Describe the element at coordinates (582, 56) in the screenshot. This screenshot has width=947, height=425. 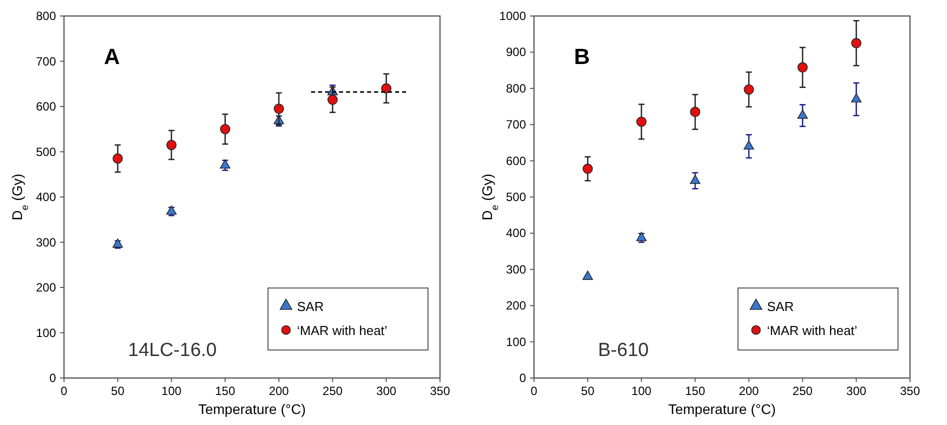
I see `annotation: B` at that location.